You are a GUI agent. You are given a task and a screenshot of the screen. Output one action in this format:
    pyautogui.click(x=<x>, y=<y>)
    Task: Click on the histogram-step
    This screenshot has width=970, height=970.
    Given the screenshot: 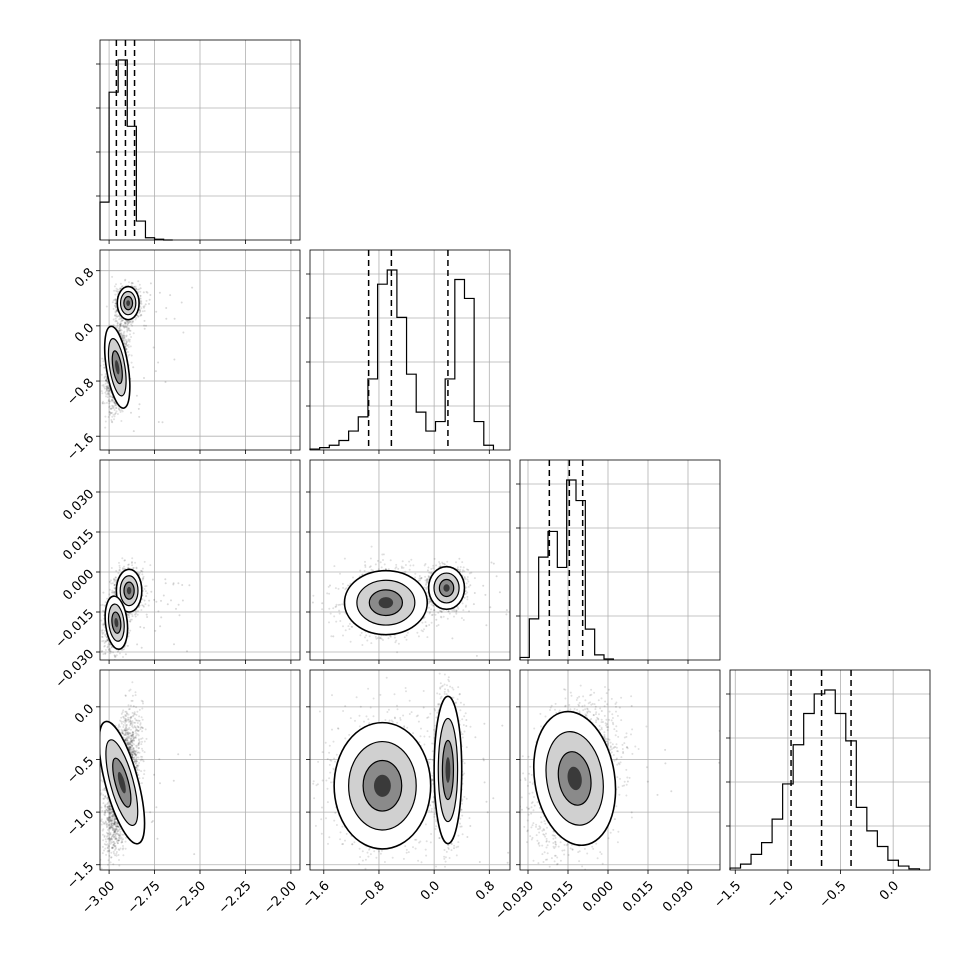 What is the action you would take?
    pyautogui.click(x=136, y=150)
    